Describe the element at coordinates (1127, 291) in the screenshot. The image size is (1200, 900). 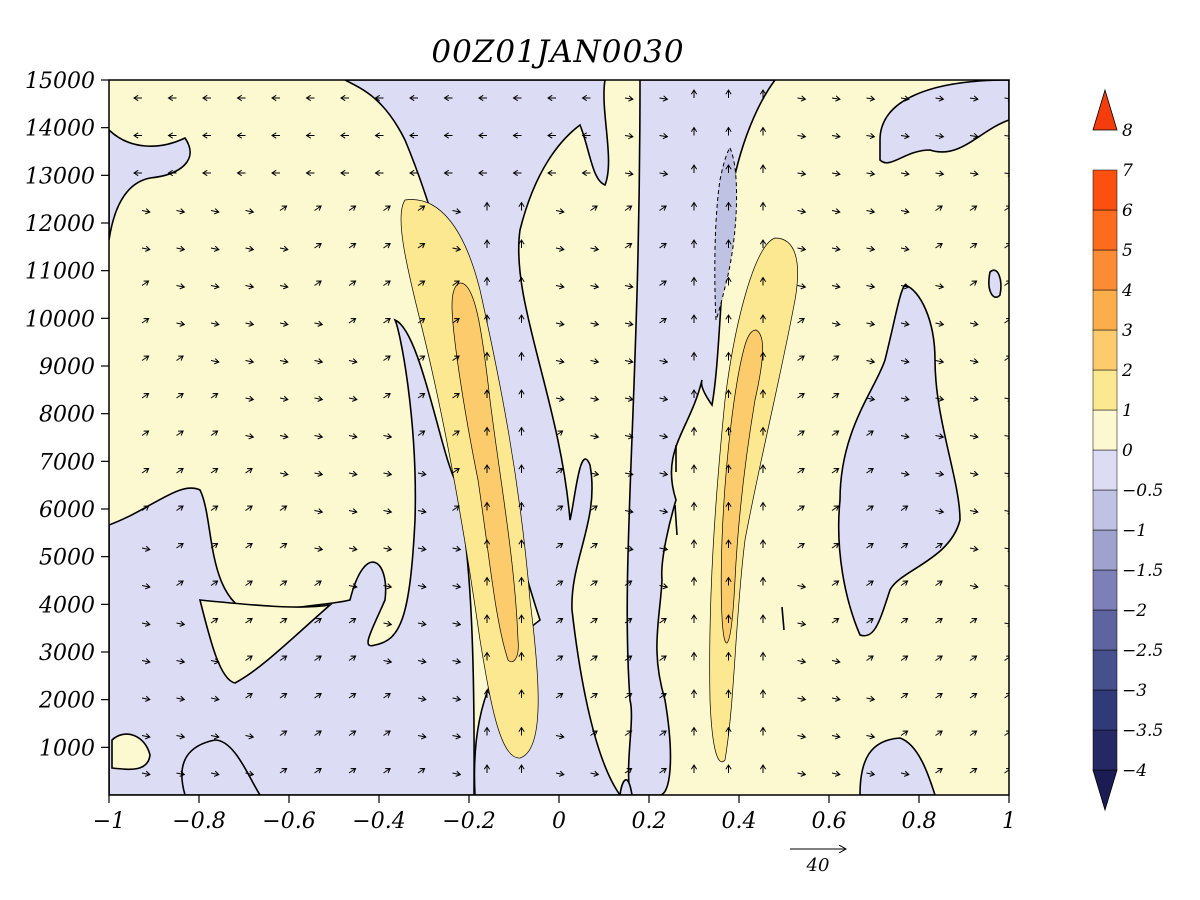
I see `colorbar-label: 4` at that location.